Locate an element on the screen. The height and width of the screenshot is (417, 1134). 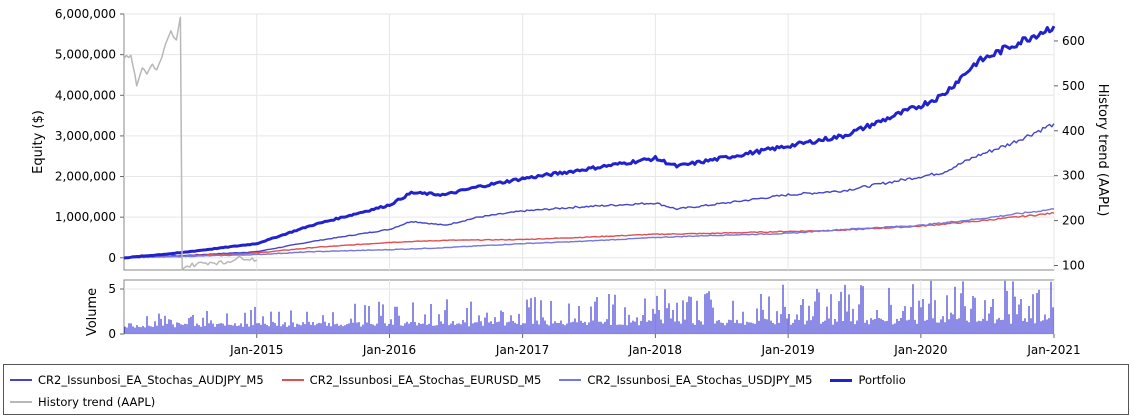
x-tick-label: Jan-2019 is located at coordinates (787, 350).